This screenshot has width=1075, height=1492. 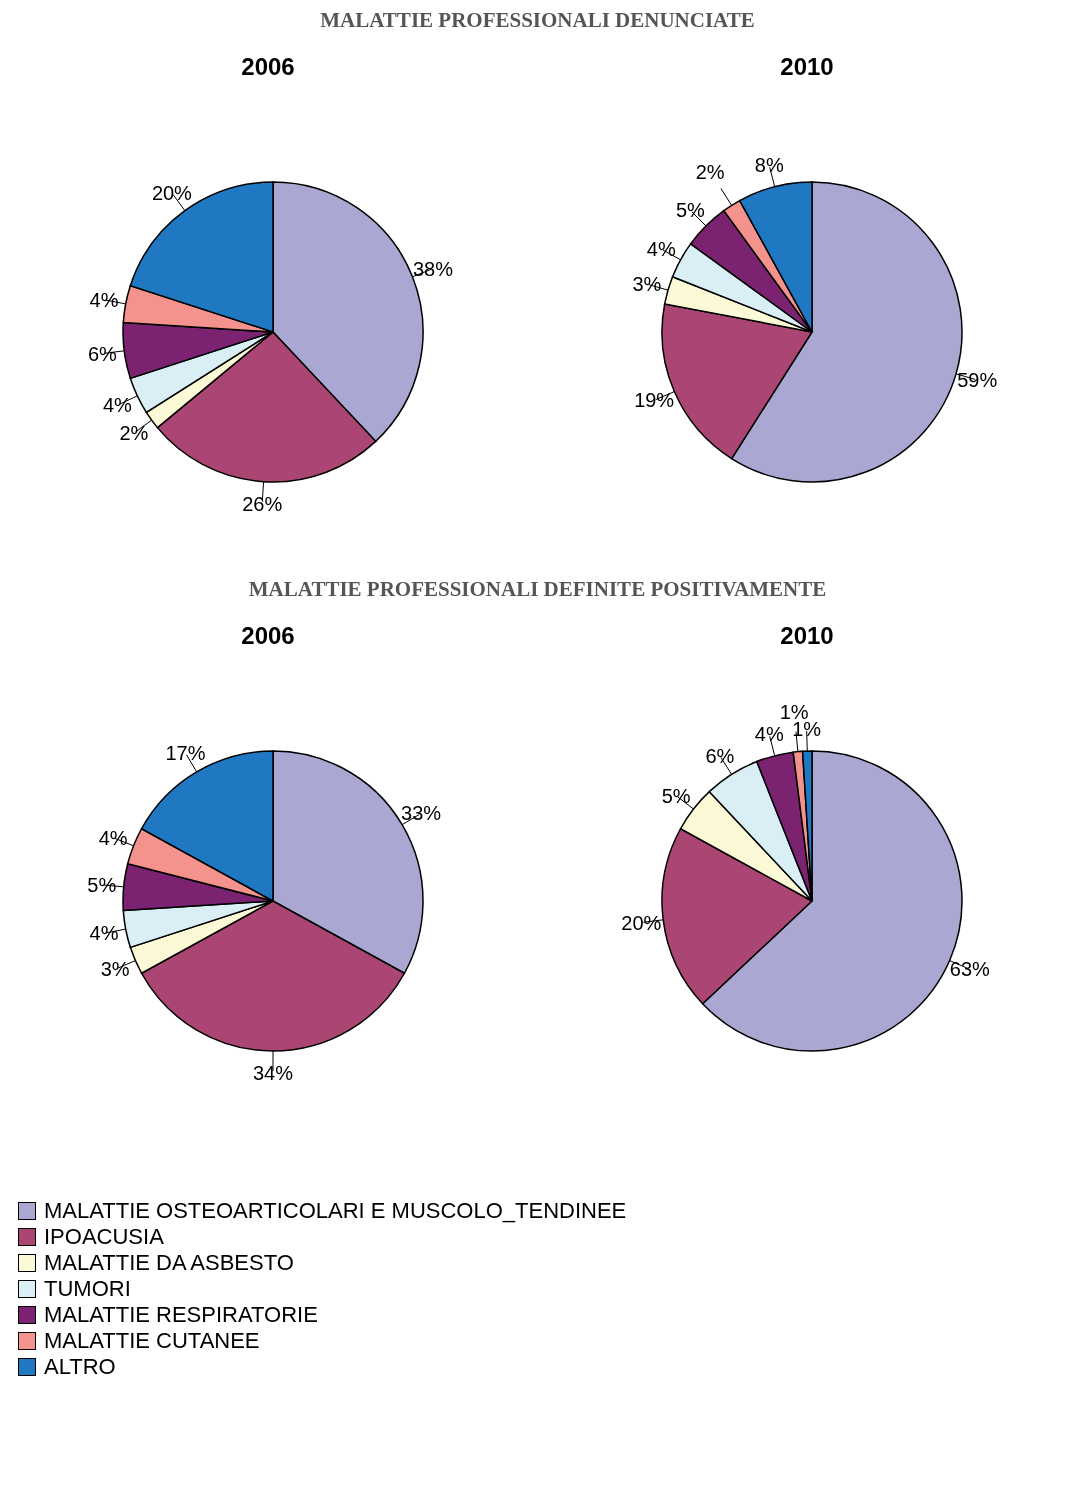 What do you see at coordinates (185, 752) in the screenshot?
I see `data-label: 17%` at bounding box center [185, 752].